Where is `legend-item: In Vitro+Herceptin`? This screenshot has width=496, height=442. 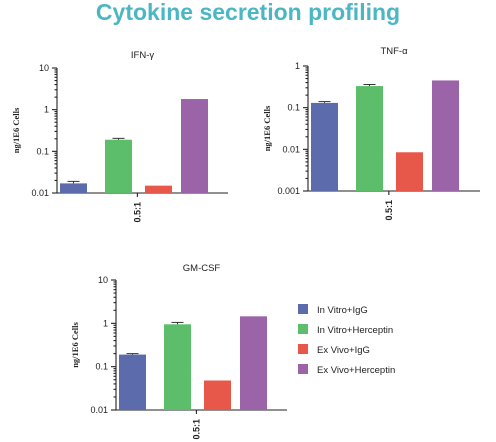
legend-item: In Vitro+Herceptin is located at coordinates (345, 330).